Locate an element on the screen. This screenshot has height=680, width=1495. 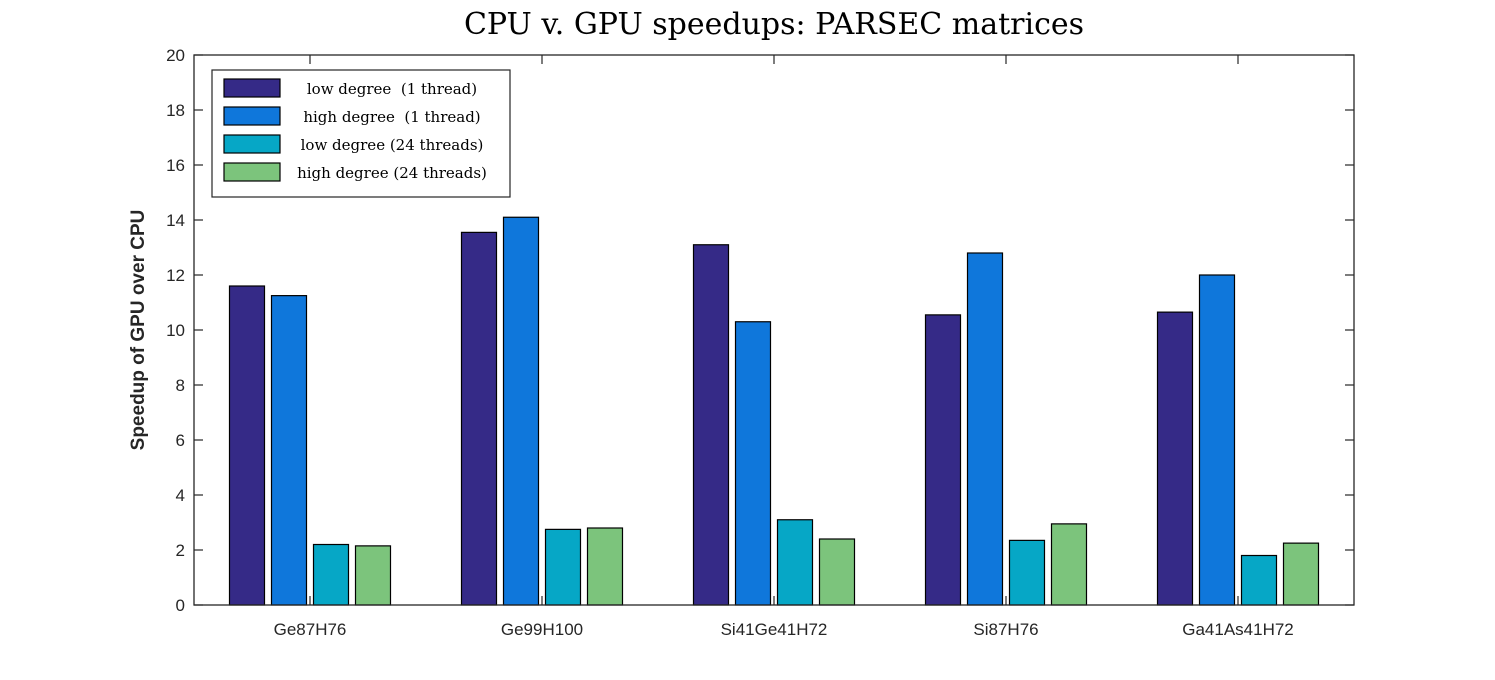
y-tick-label: 6 is located at coordinates (180, 440).